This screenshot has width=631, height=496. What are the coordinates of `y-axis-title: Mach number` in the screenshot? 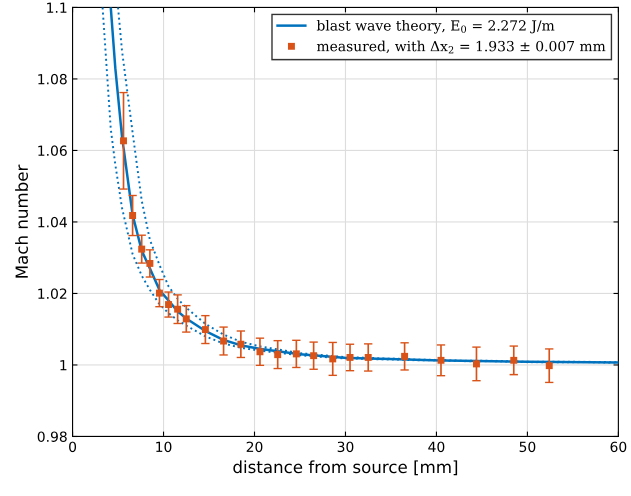 It's located at (21, 221).